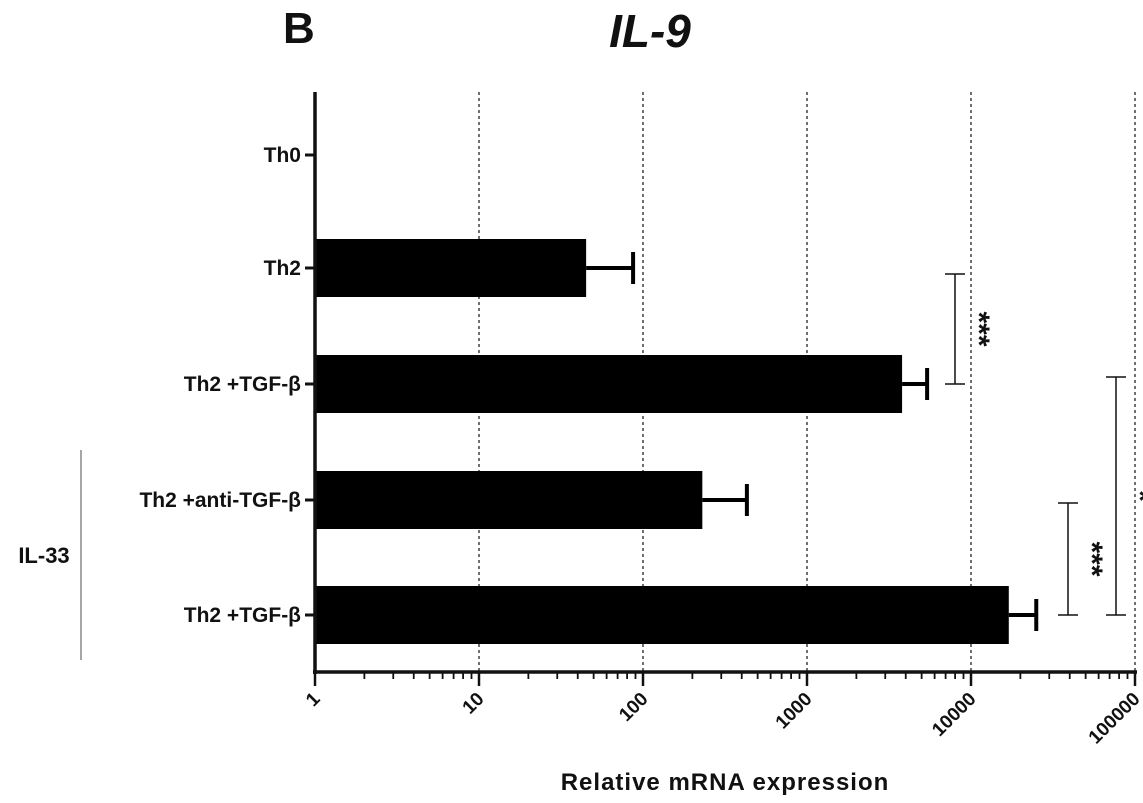 The width and height of the screenshot is (1143, 803). What do you see at coordinates (1114, 719) in the screenshot?
I see `x-tick-label: 100000` at bounding box center [1114, 719].